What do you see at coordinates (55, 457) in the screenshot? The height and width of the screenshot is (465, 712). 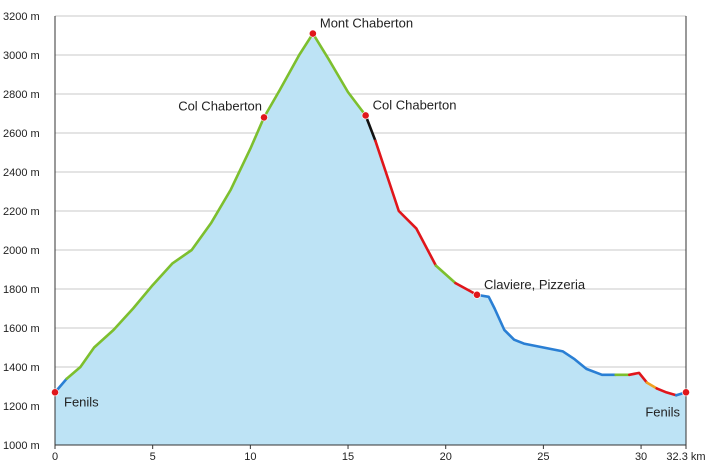 I see `x-tick-label: 0` at bounding box center [55, 457].